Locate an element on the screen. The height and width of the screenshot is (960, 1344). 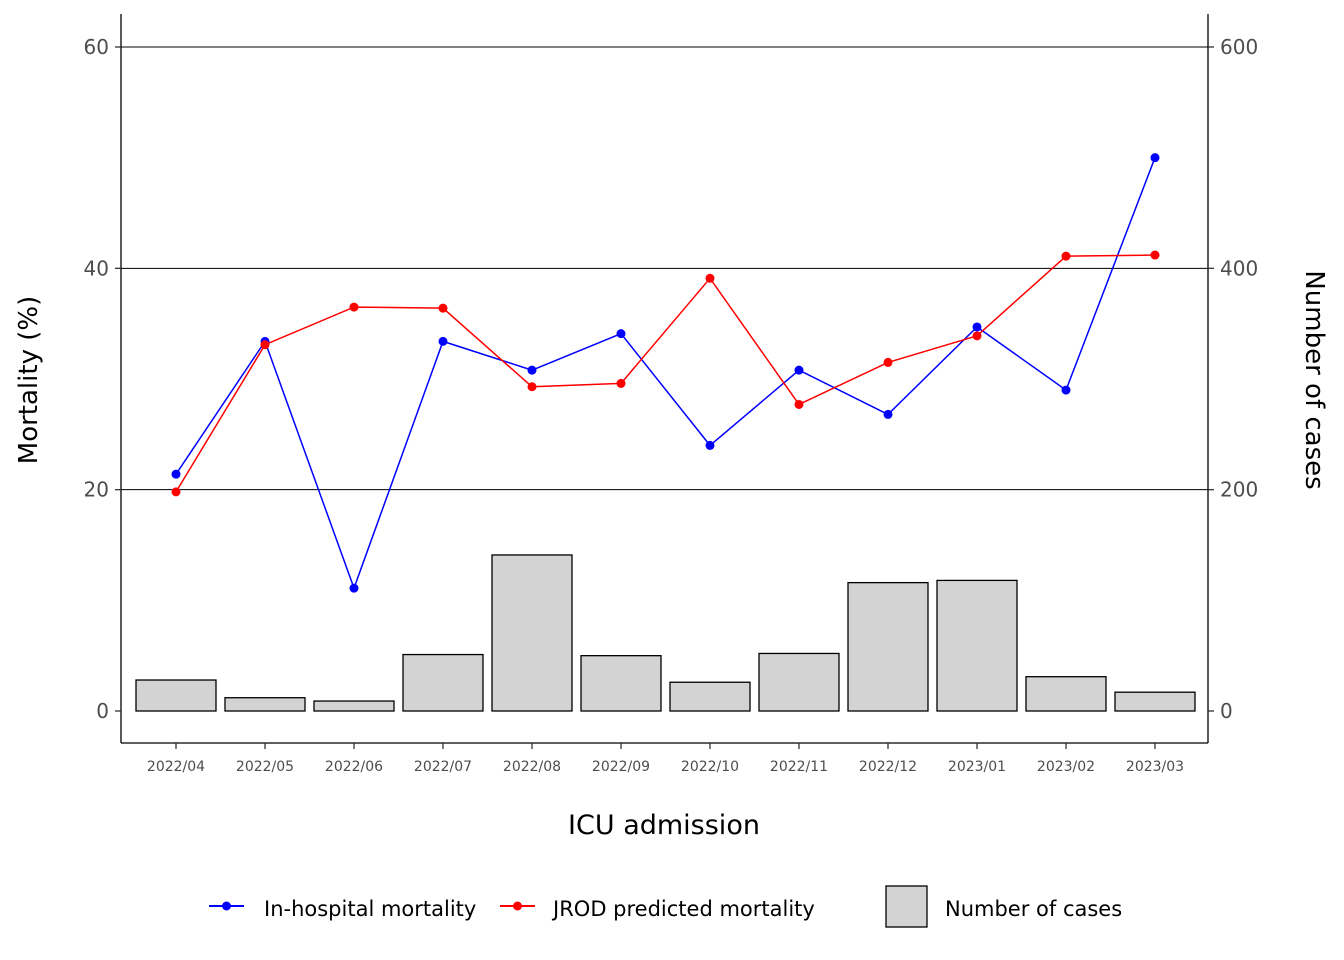
right-axis-title: Number of cases is located at coordinates (1314, 379).